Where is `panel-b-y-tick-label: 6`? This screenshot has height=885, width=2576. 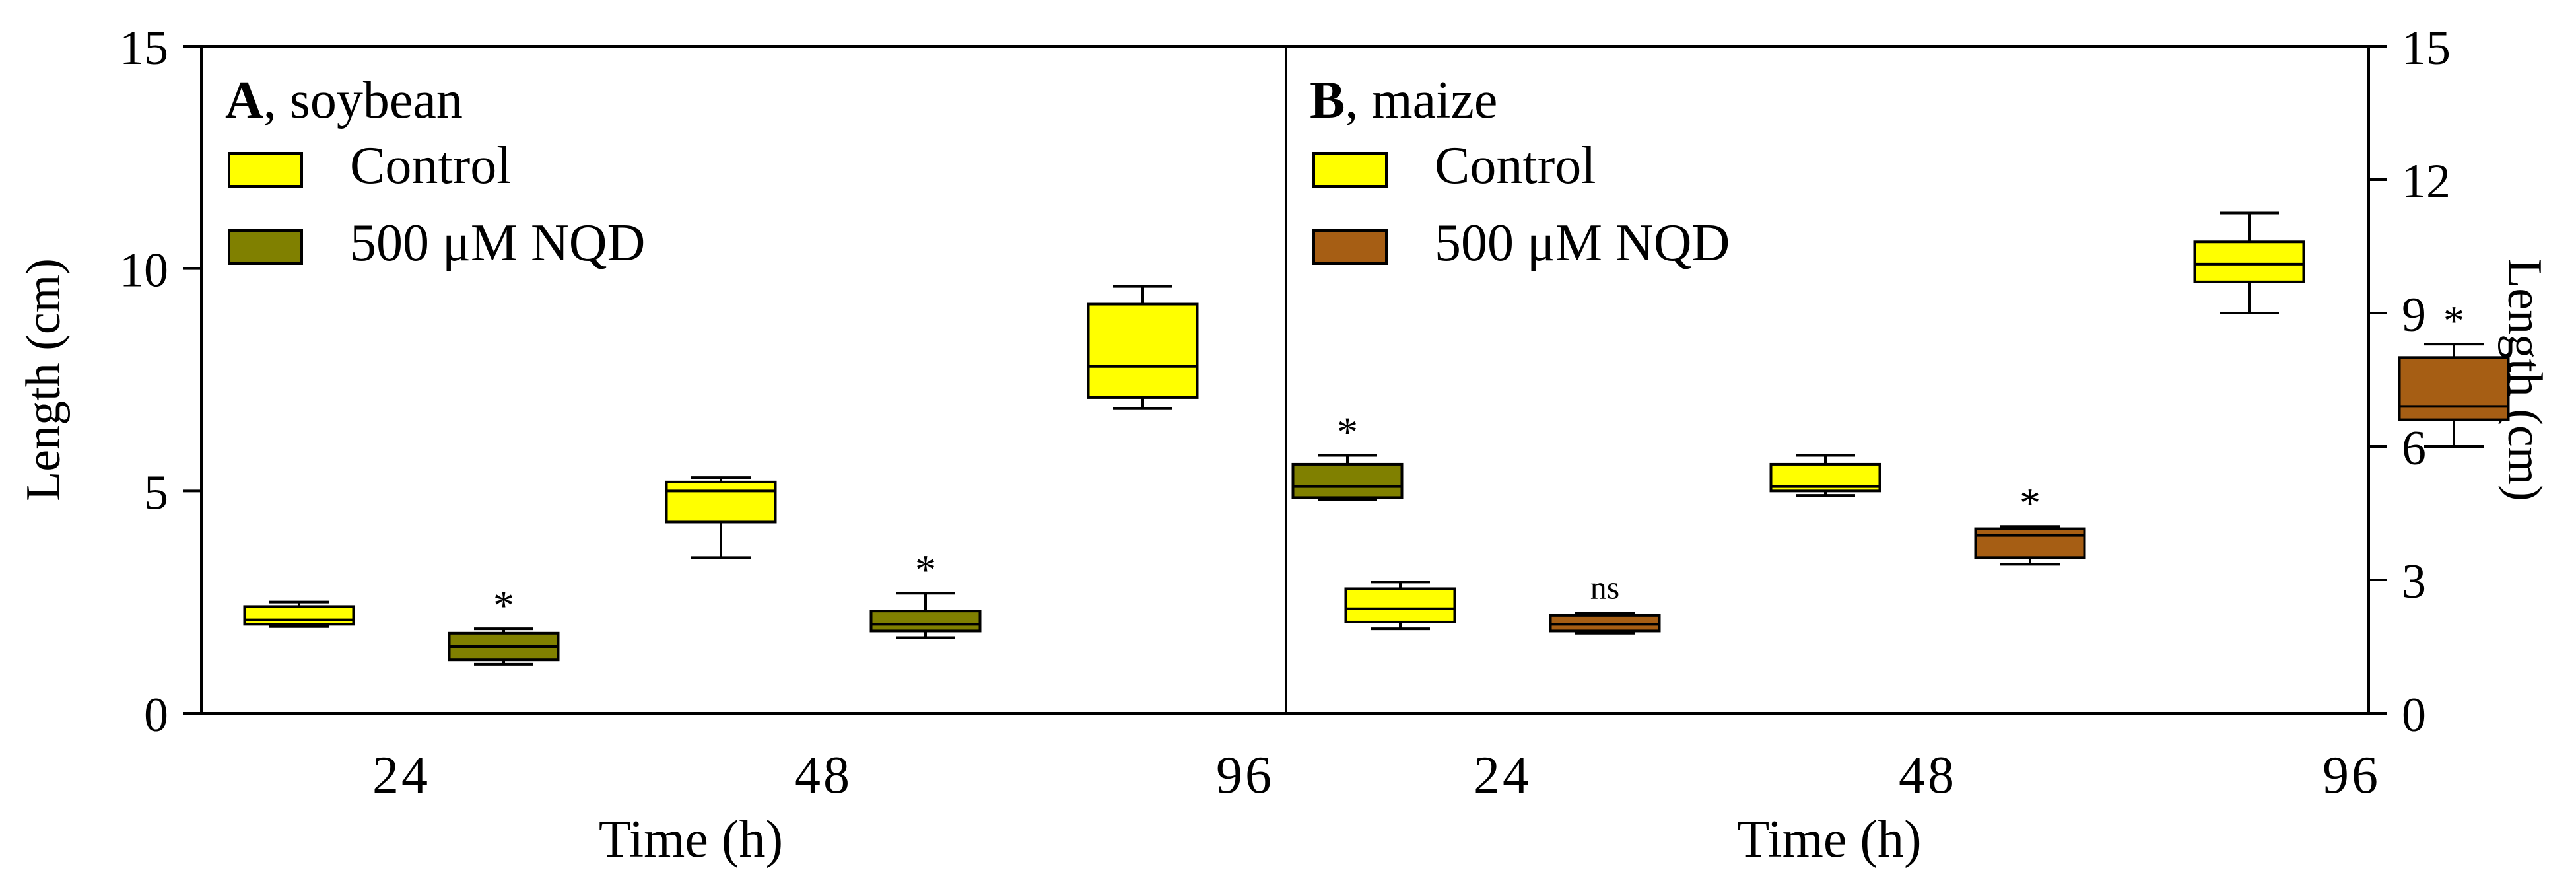 panel-b-y-tick-label: 6 is located at coordinates (2414, 448).